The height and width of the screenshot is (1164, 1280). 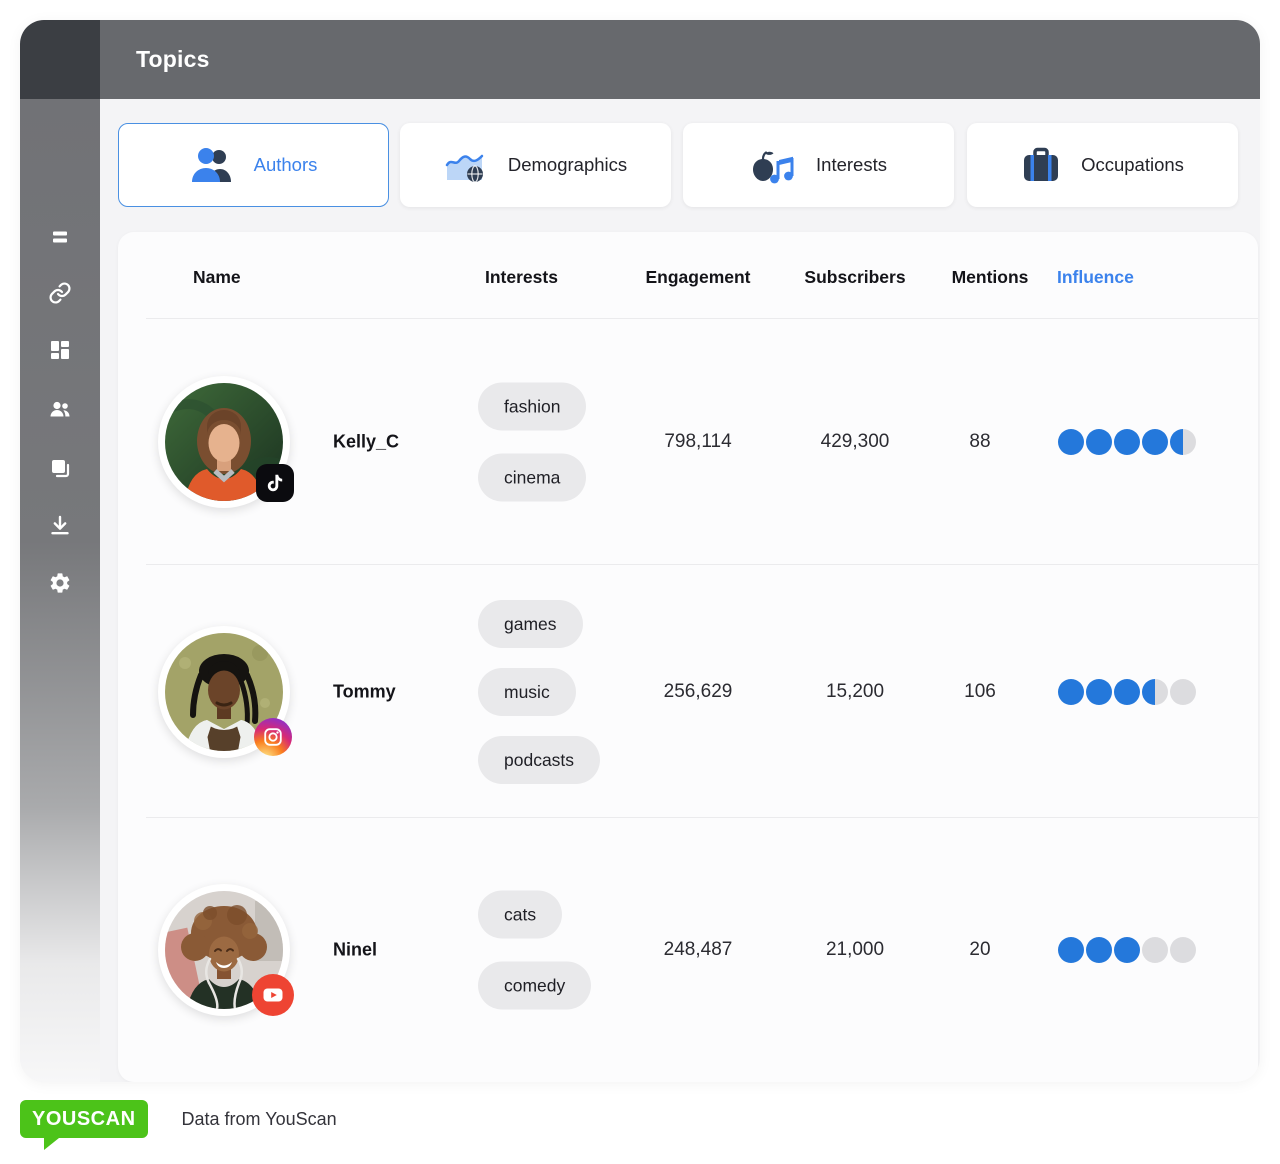 I want to click on download-icon, so click(x=60, y=525).